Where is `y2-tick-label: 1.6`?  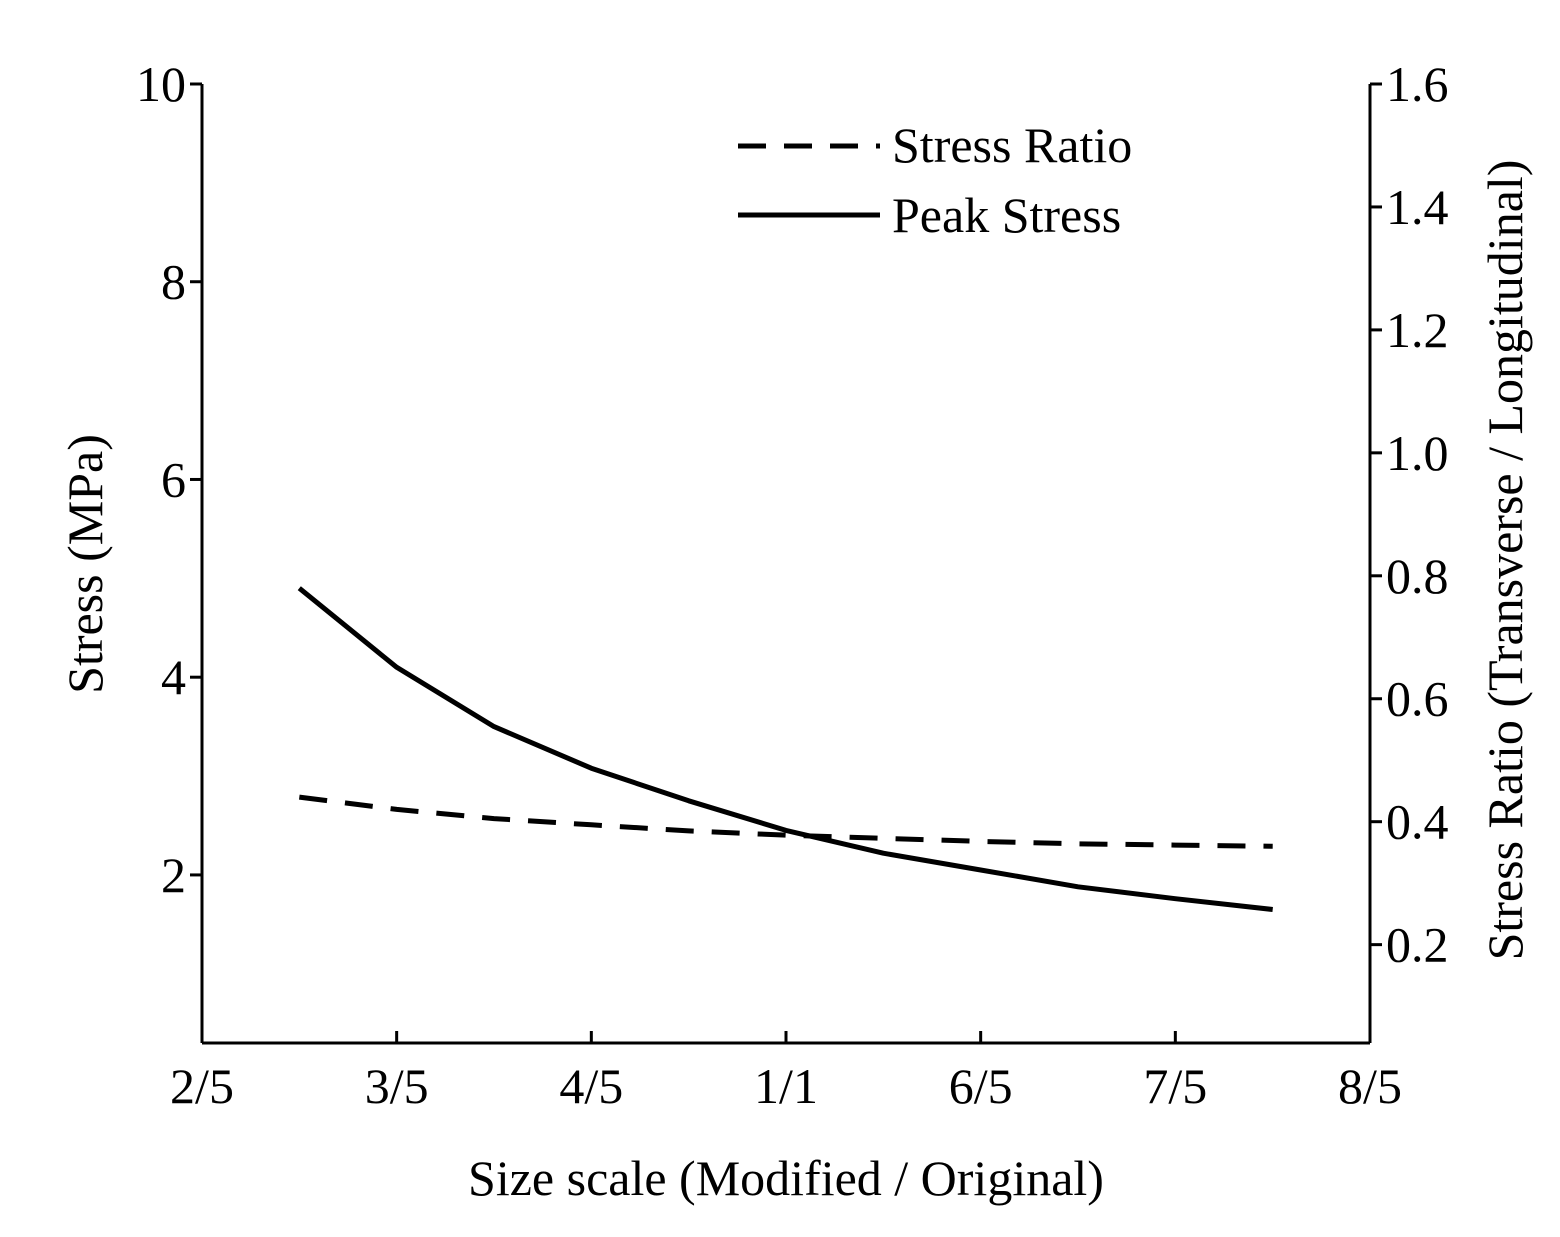
y2-tick-label: 1.6 is located at coordinates (1417, 84).